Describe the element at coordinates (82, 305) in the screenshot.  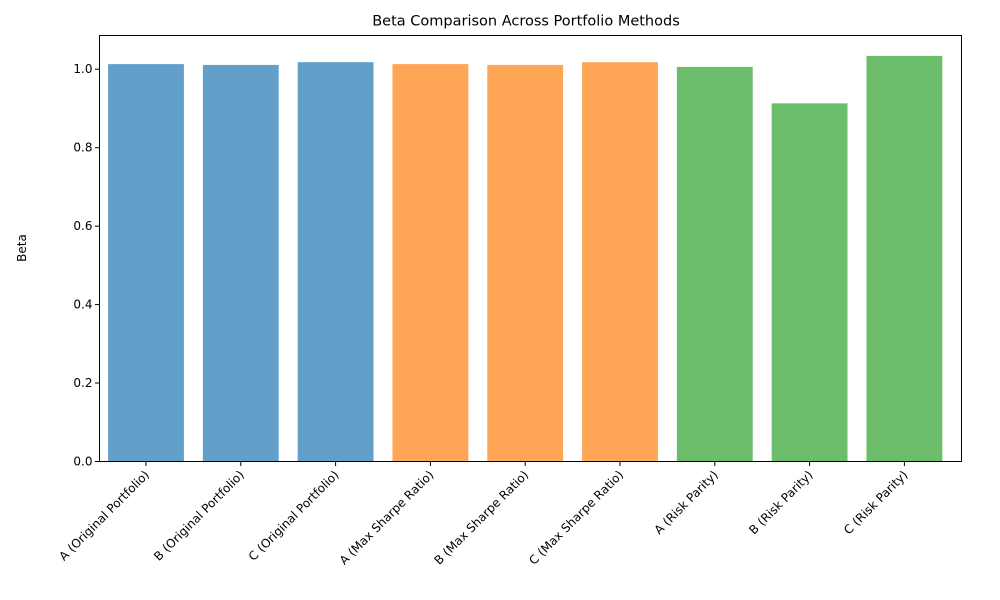
I see `y-tick-label: 0.4` at that location.